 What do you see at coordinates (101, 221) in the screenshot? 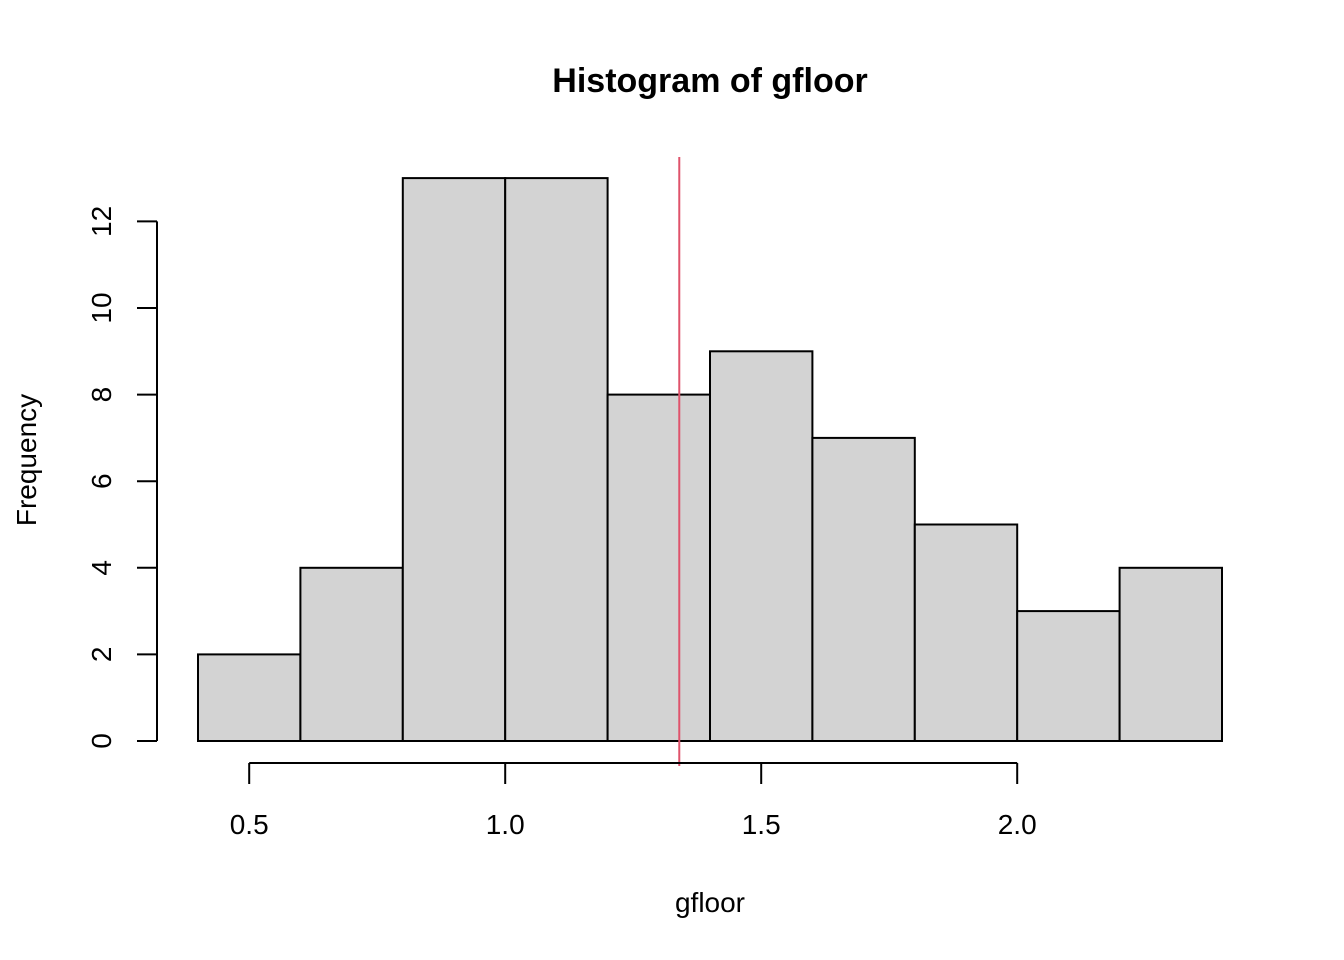
I see `y-tick-label: 12` at bounding box center [101, 221].